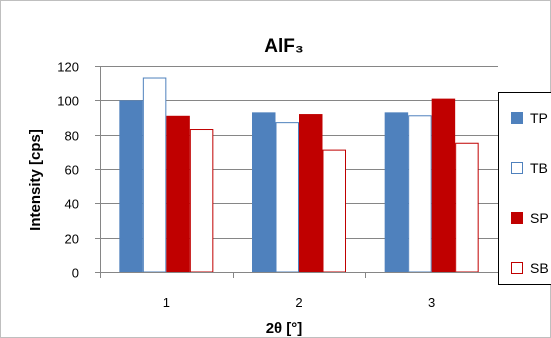  Describe the element at coordinates (539, 118) in the screenshot. I see `legend-label-tp: TP` at that location.